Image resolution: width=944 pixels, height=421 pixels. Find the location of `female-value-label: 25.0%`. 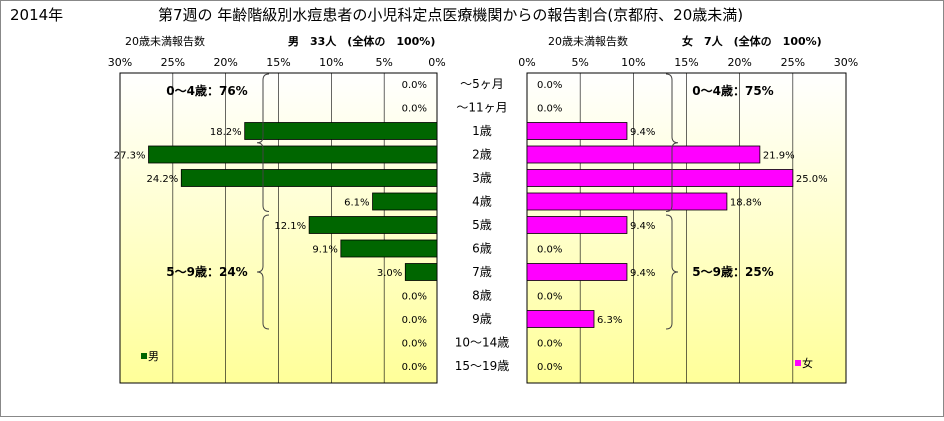

female-value-label: 25.0% is located at coordinates (812, 179).